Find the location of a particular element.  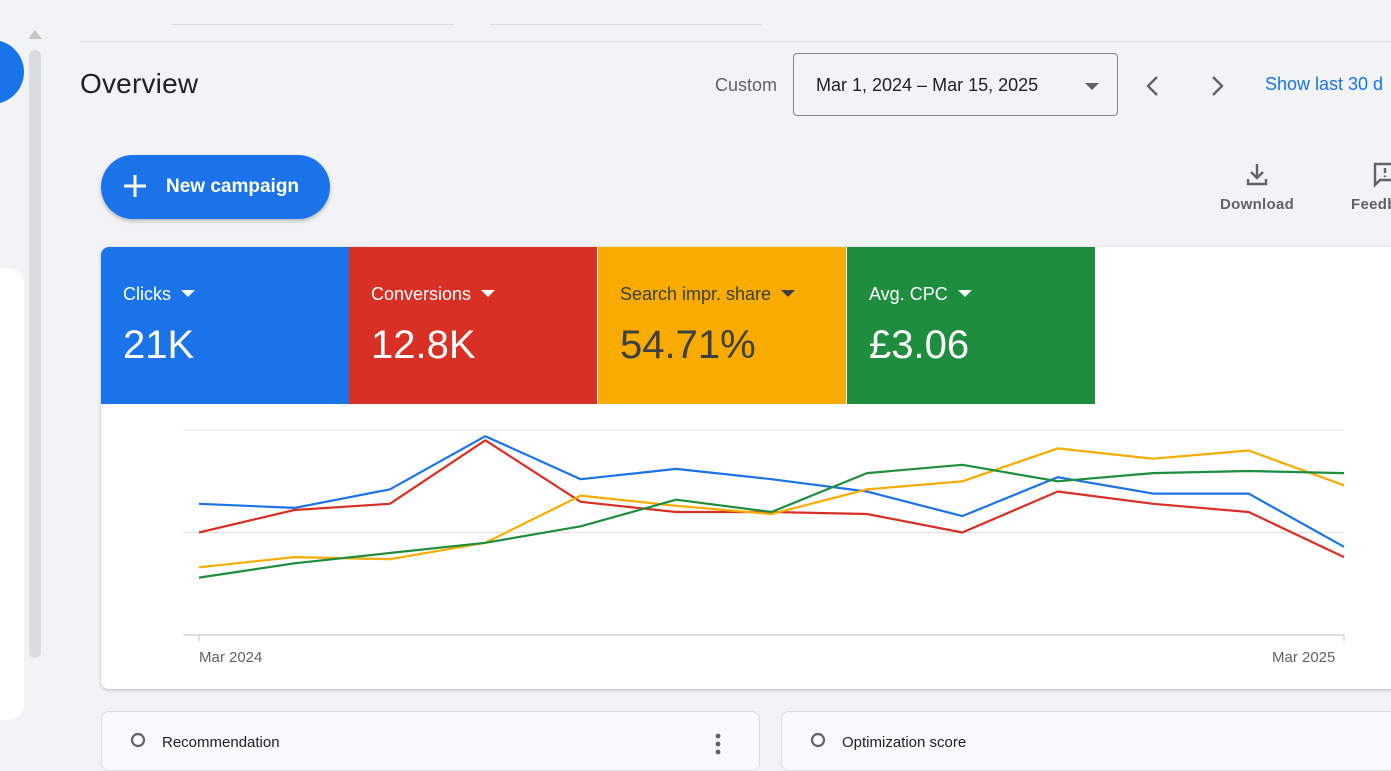

metric-name: Avg. CPC is located at coordinates (920, 294).